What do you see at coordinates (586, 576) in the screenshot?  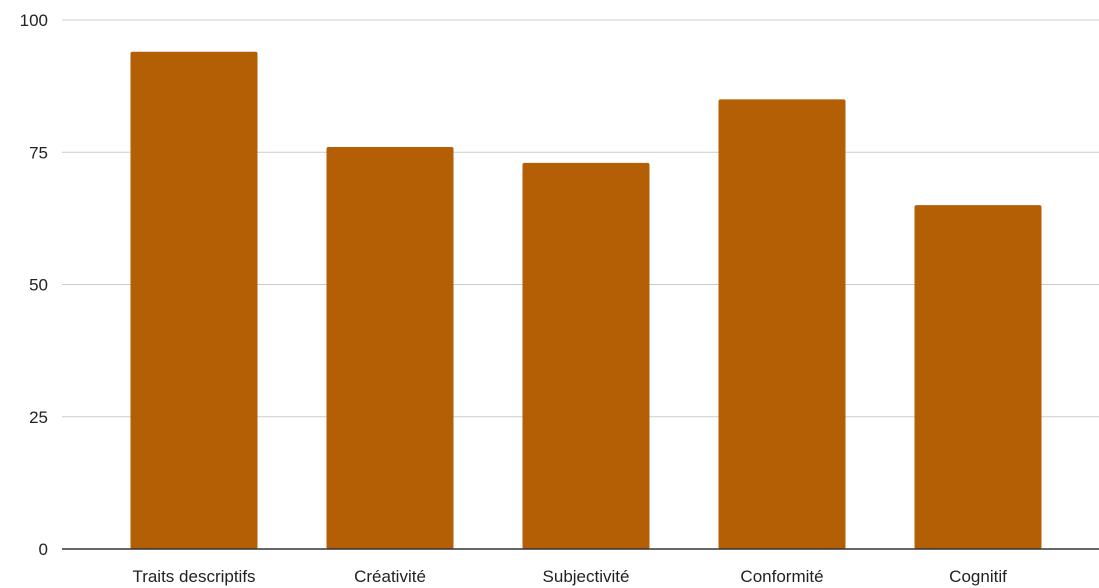 I see `x-category-label: Subjectivité` at bounding box center [586, 576].